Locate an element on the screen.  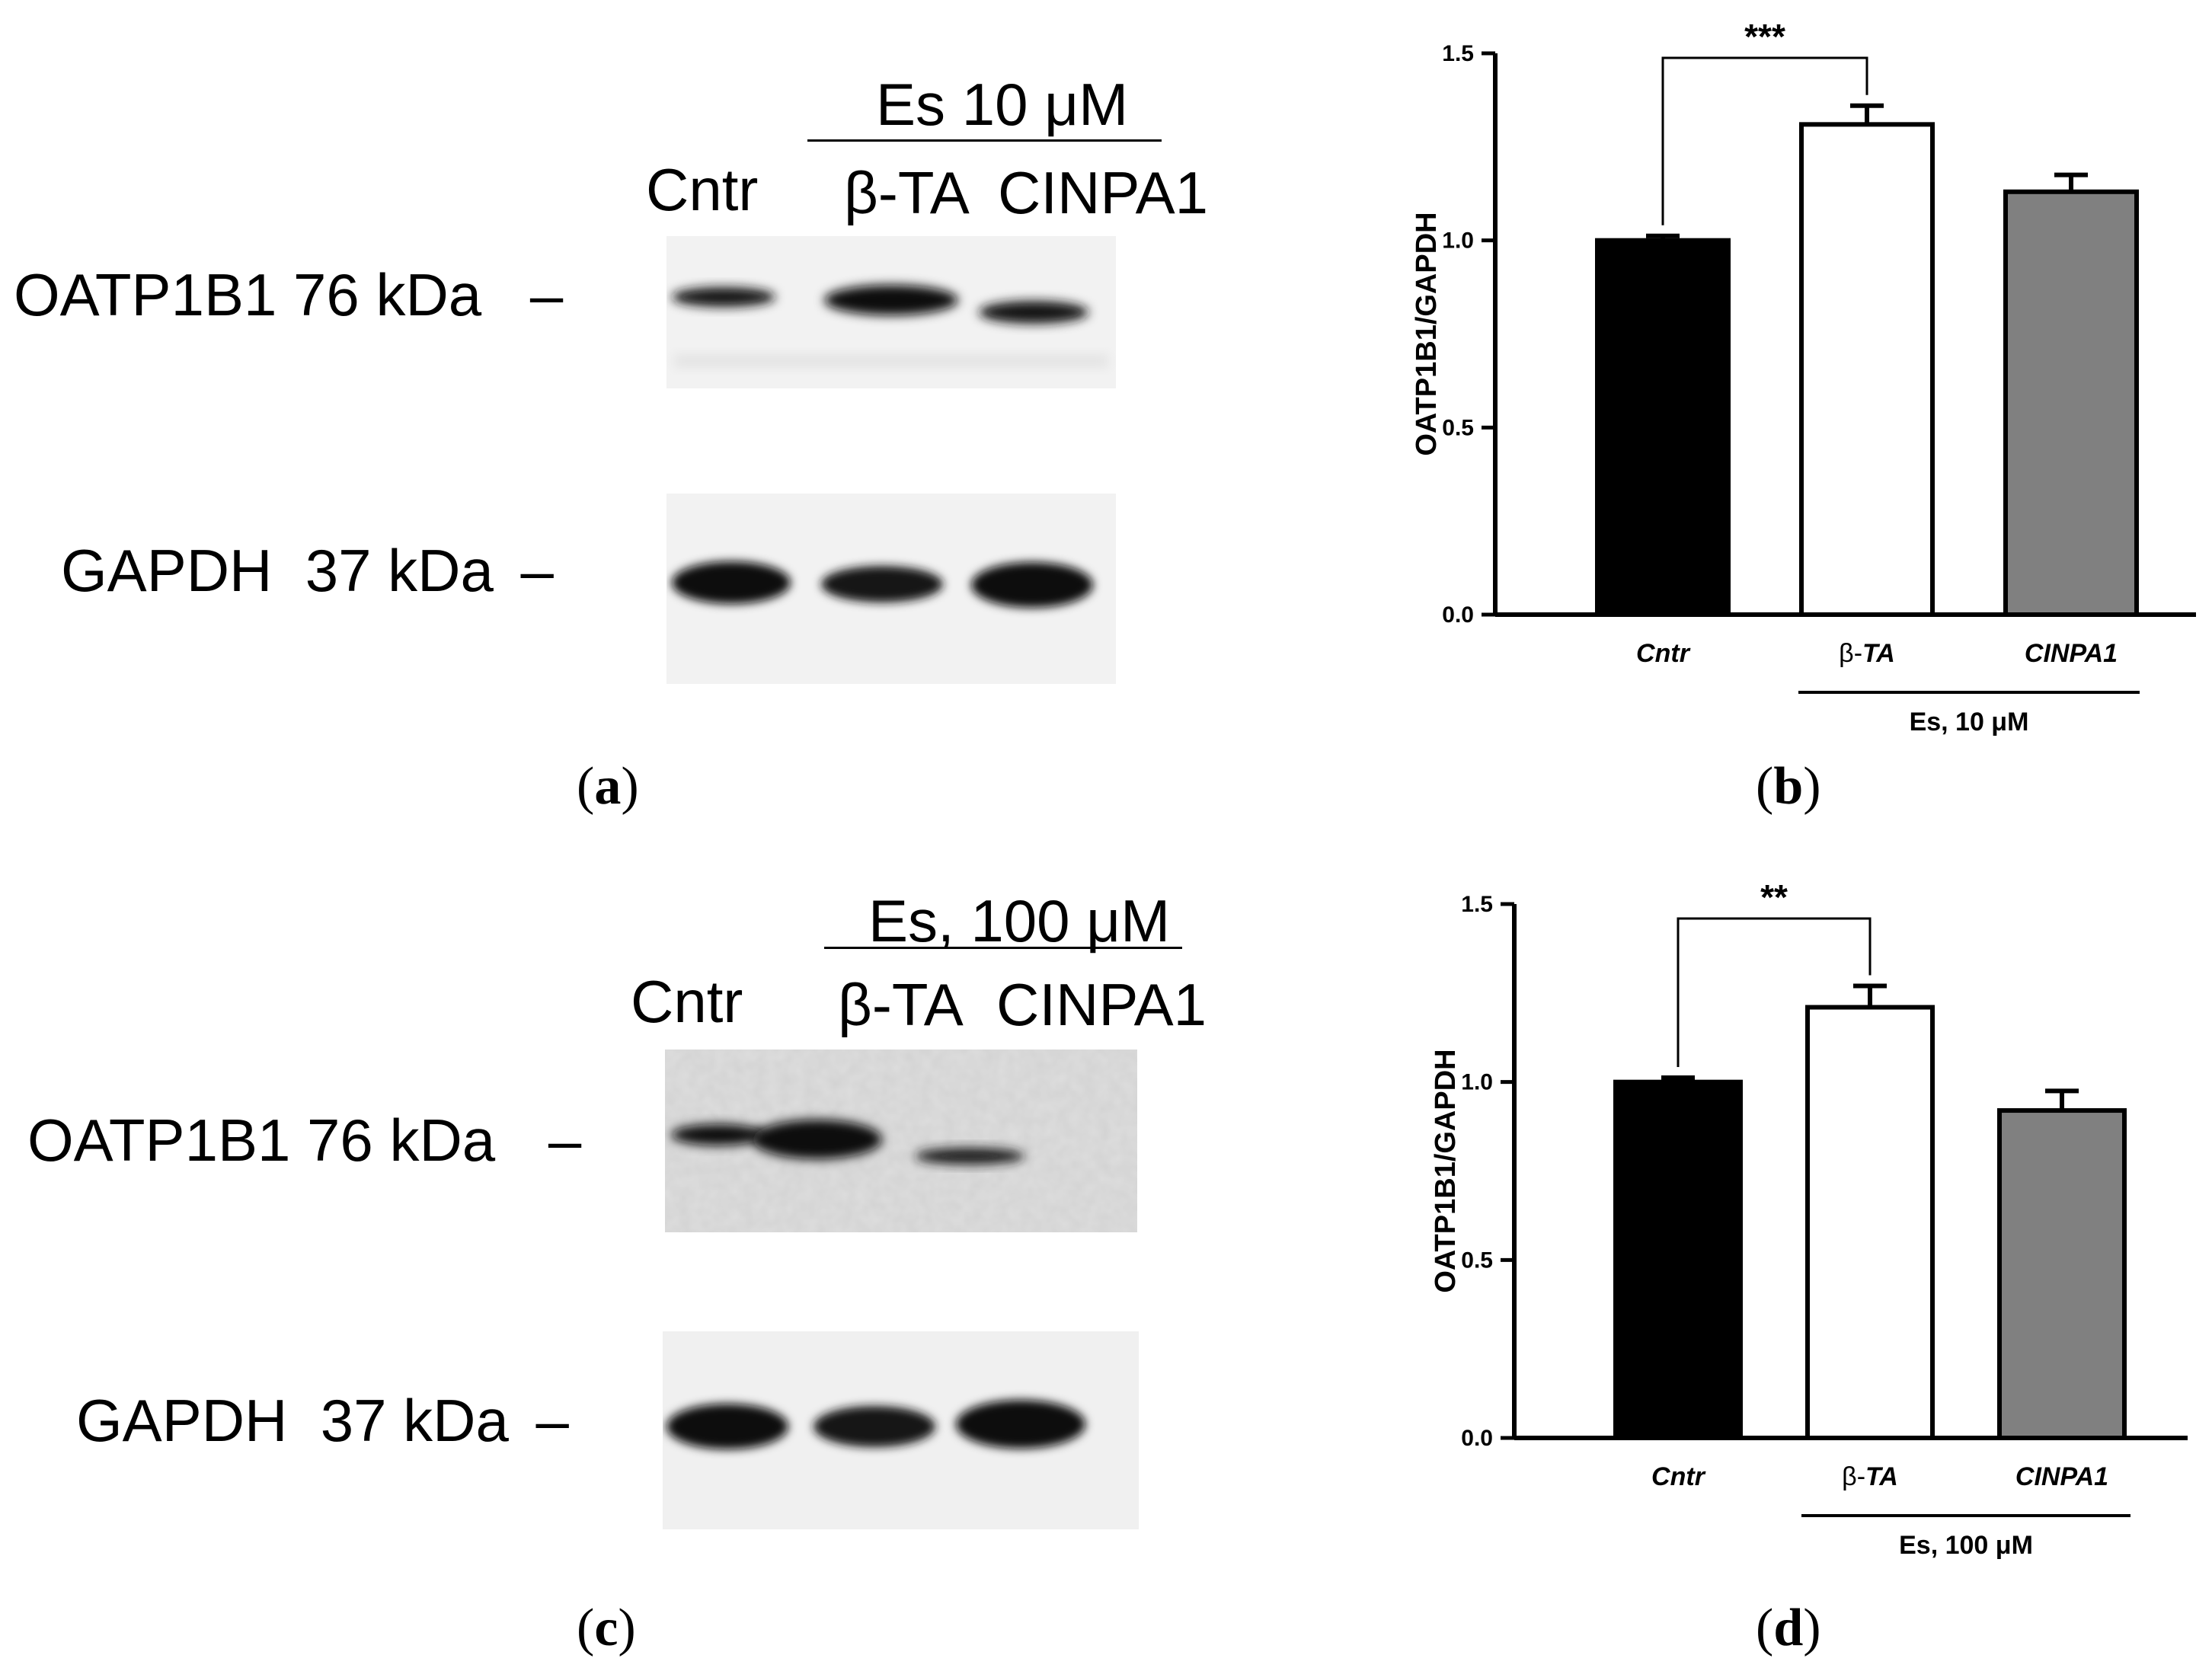
band-label-gapdh-c: GAPDH 37 kDa – is located at coordinates (322, 1420).